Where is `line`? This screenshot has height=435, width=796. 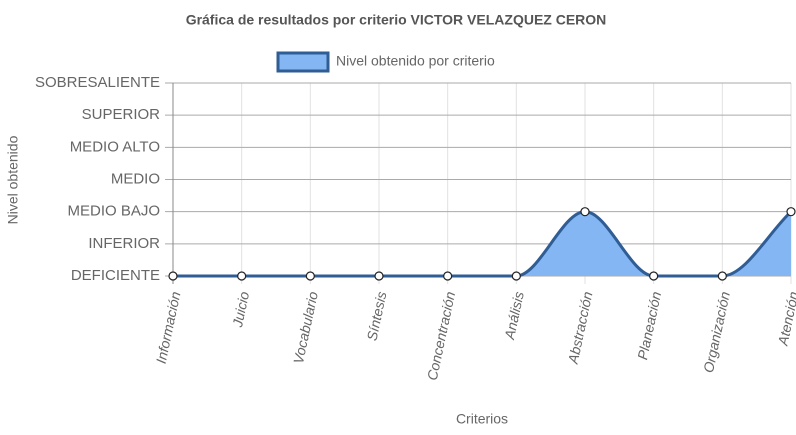
line is located at coordinates (483, 244).